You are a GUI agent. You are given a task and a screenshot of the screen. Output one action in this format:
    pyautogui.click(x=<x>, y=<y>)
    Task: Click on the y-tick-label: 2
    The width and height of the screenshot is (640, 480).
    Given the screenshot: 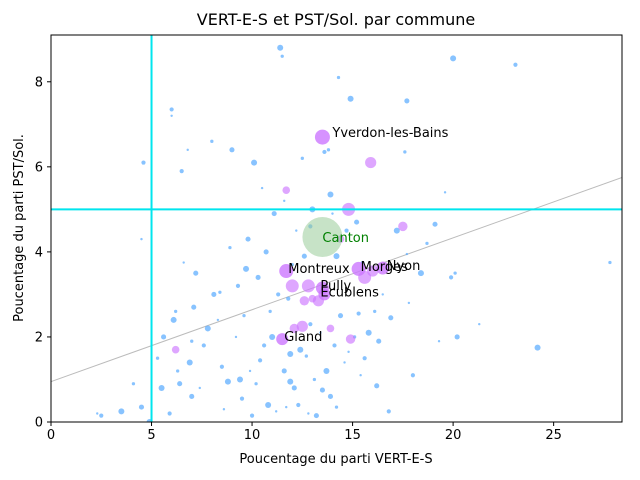 What is the action you would take?
    pyautogui.click(x=39, y=337)
    